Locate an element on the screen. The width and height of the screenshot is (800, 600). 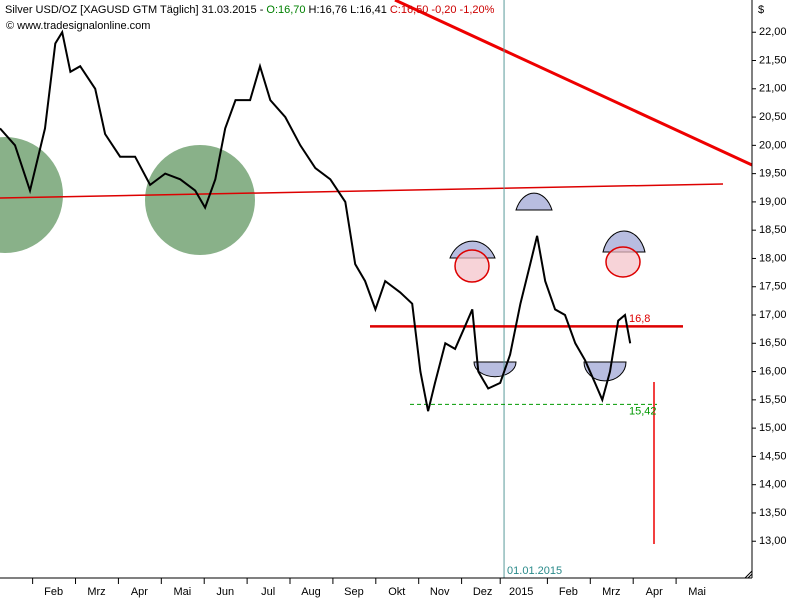
y-tick-label: 22,00 is located at coordinates (773, 32).